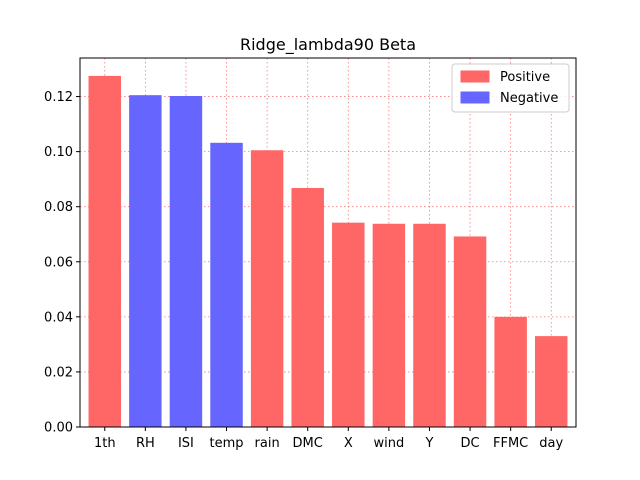 This screenshot has width=640, height=480. What do you see at coordinates (186, 443) in the screenshot?
I see `x-tick-label-ISI: ISI` at bounding box center [186, 443].